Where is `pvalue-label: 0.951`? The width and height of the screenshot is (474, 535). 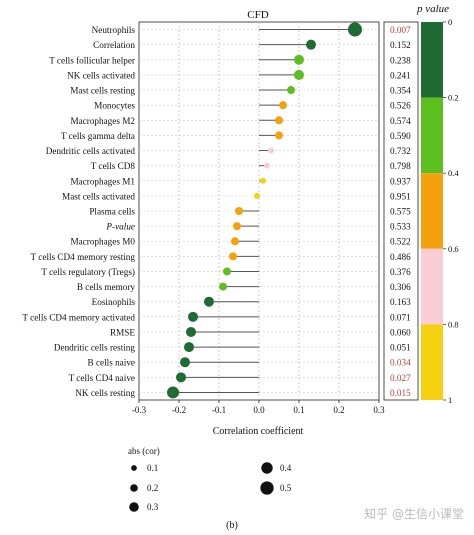
pvalue-label: 0.951 is located at coordinates (400, 196).